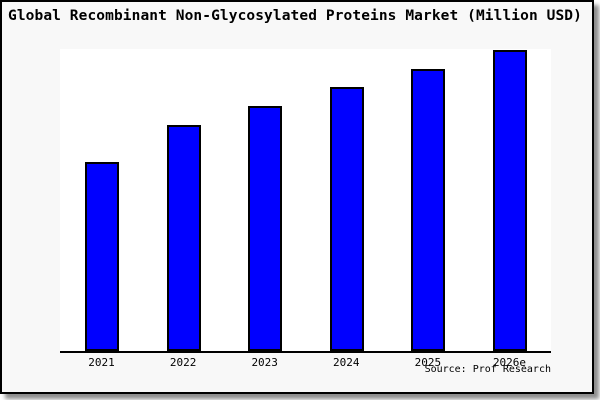  Describe the element at coordinates (487, 369) in the screenshot. I see `source-note: Source: Prof Research` at that location.